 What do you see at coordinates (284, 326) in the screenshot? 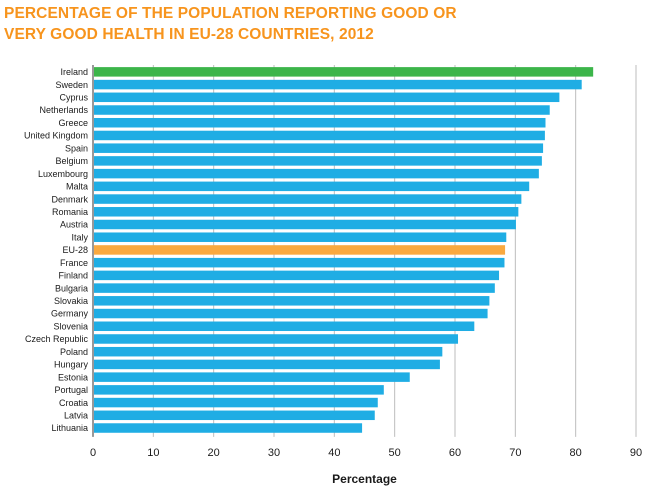
I see `bar-slovenia` at bounding box center [284, 326].